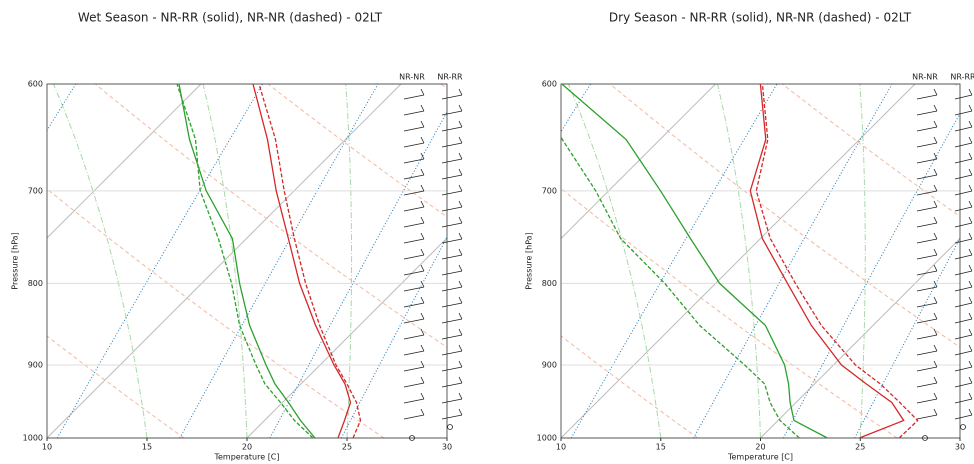 The image size is (974, 464). I want to click on x-axis-label: Temperature [C], so click(246, 457).